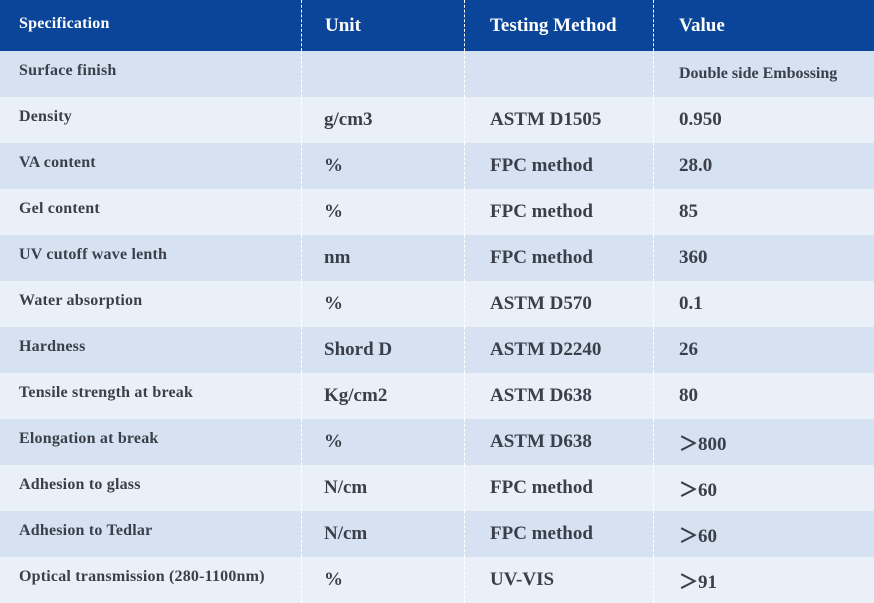 The width and height of the screenshot is (874, 603). What do you see at coordinates (763, 212) in the screenshot?
I see `value-cell: 85` at bounding box center [763, 212].